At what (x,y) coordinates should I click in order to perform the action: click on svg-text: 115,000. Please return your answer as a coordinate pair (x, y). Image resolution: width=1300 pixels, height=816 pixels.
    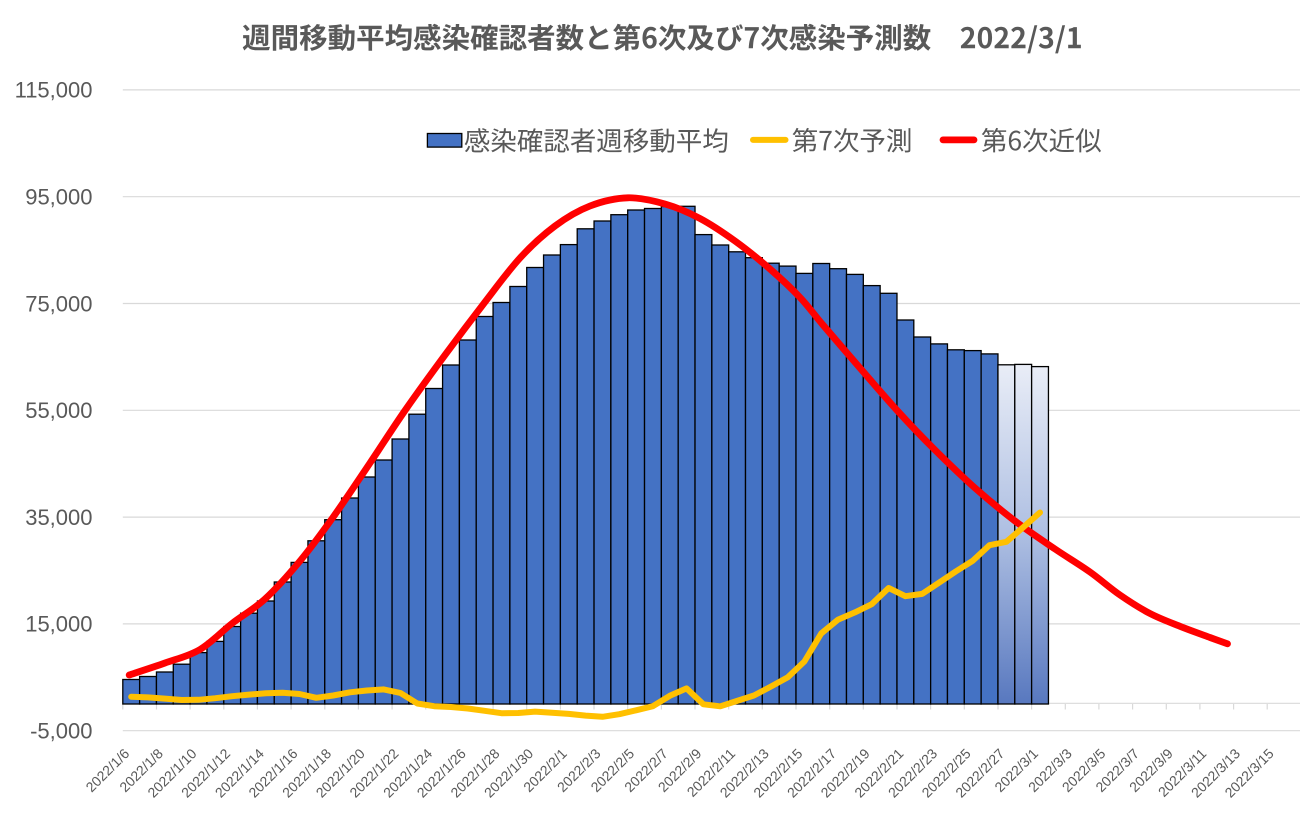
    Looking at the image, I should click on (54, 90).